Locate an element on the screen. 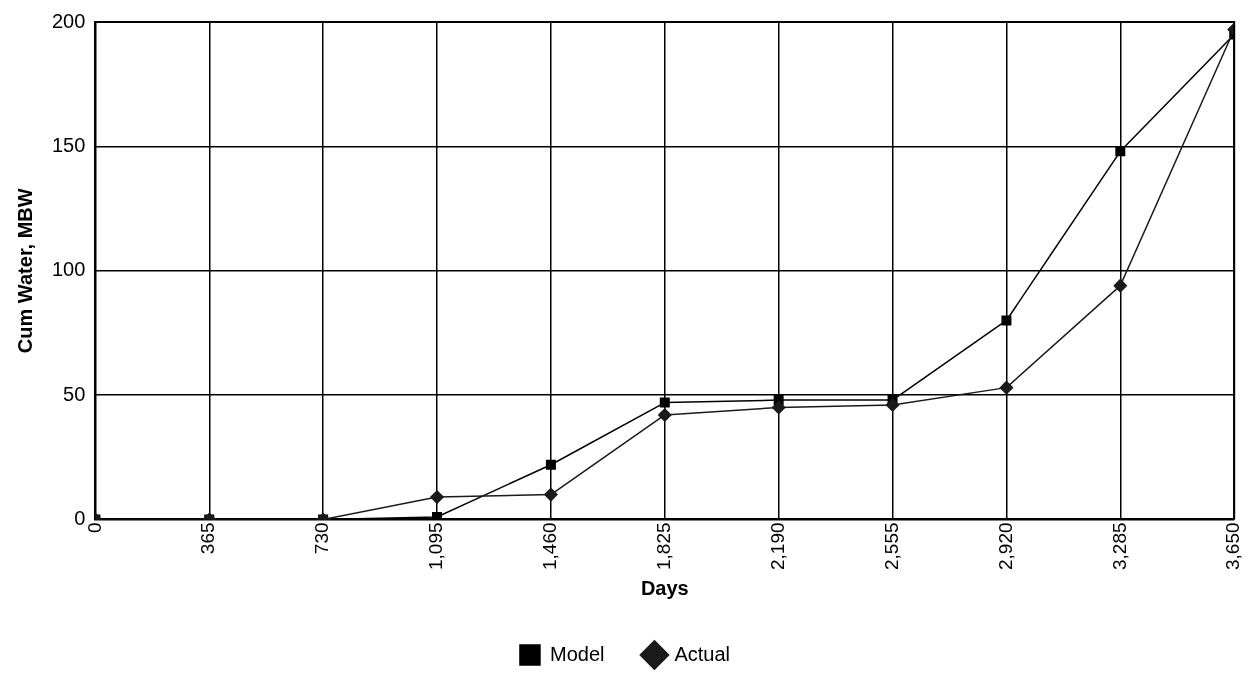 Image resolution: width=1260 pixels, height=685 pixels. y-tick-label: 150 is located at coordinates (68, 144).